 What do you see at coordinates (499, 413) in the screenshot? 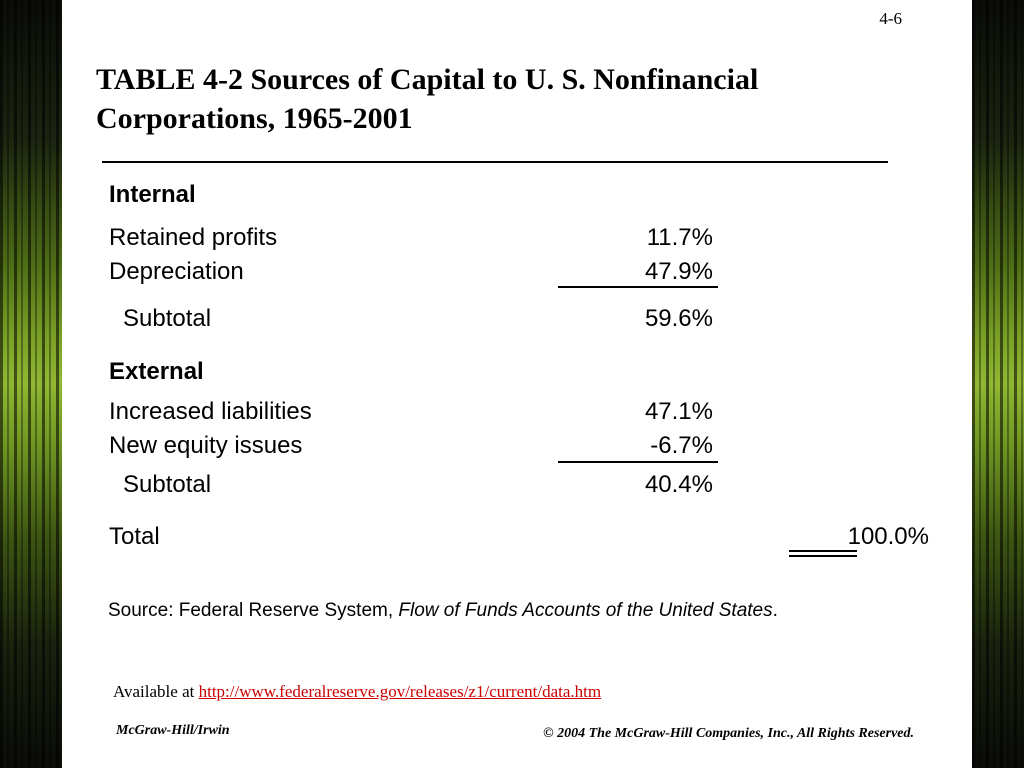
I see `table-row: Increased liabilities 47.1%` at bounding box center [499, 413].